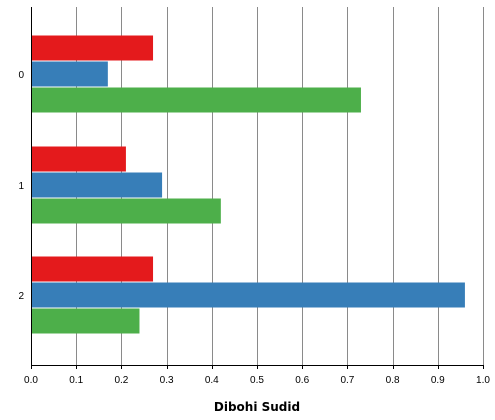 This screenshot has height=420, width=495. Describe the element at coordinates (212, 380) in the screenshot. I see `x-tick-label: 0.4` at that location.